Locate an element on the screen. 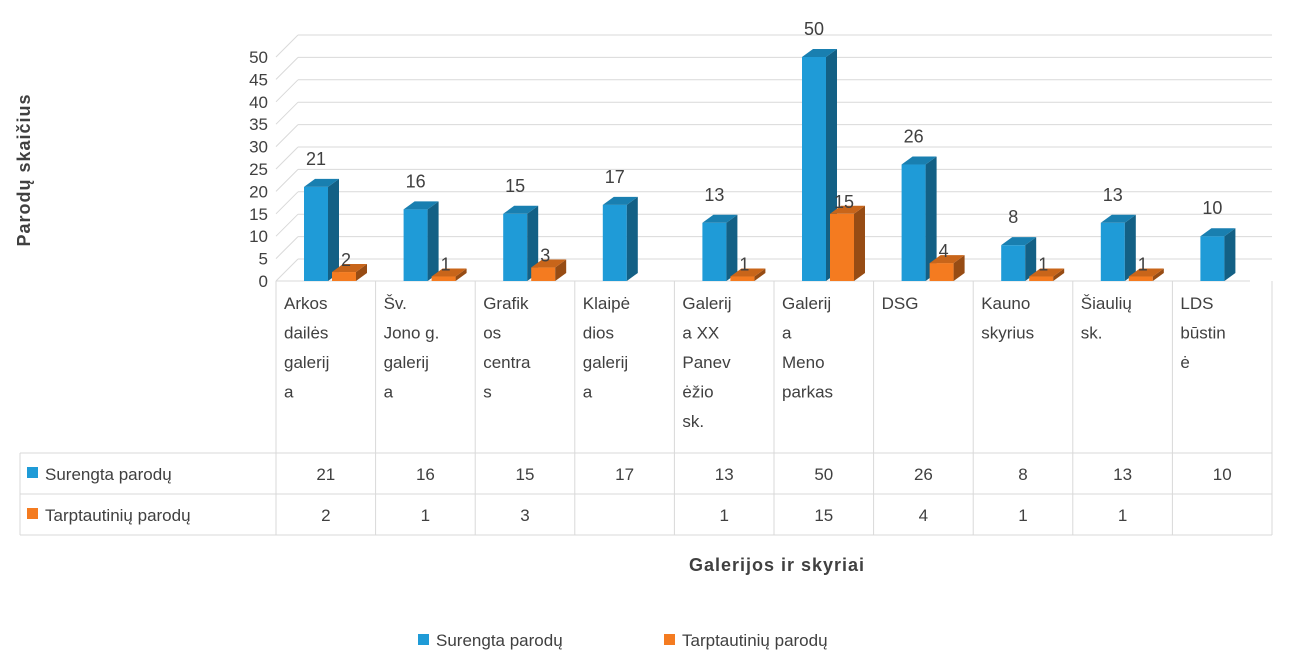 Image resolution: width=1292 pixels, height=657 pixels. category-label: Klaipė is located at coordinates (606, 303).